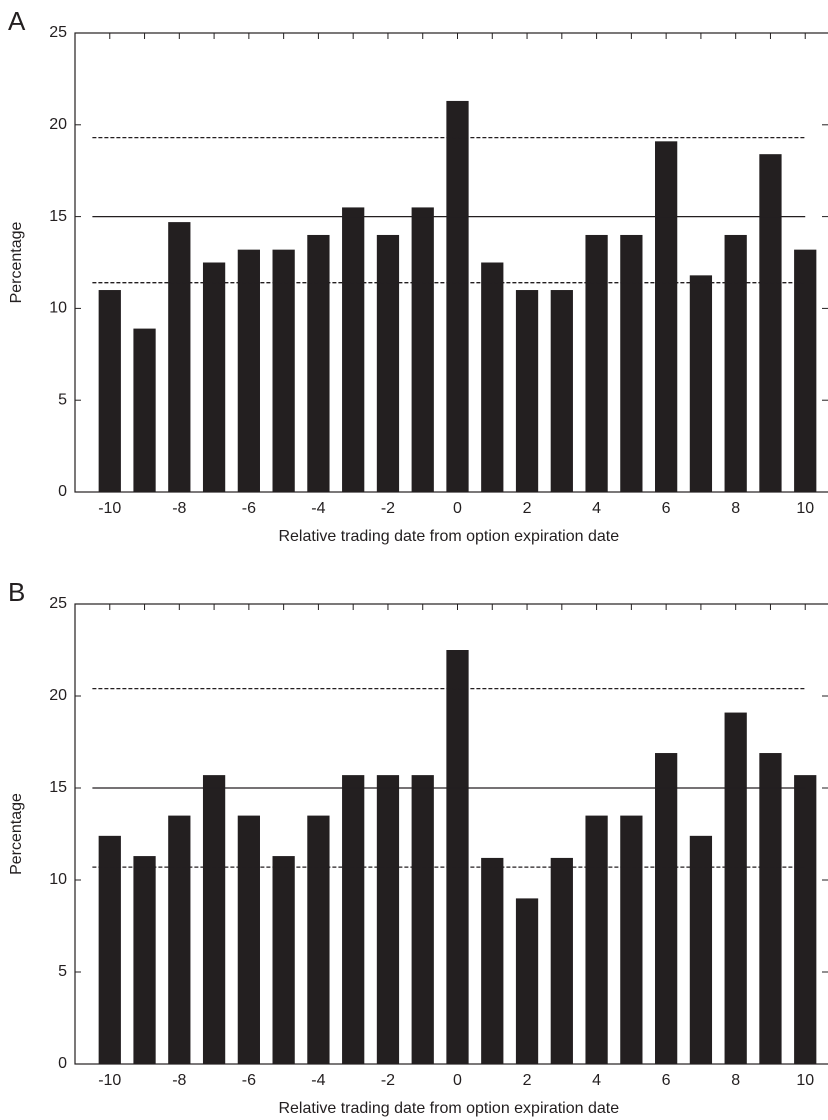  I want to click on panel-label: A, so click(17, 21).